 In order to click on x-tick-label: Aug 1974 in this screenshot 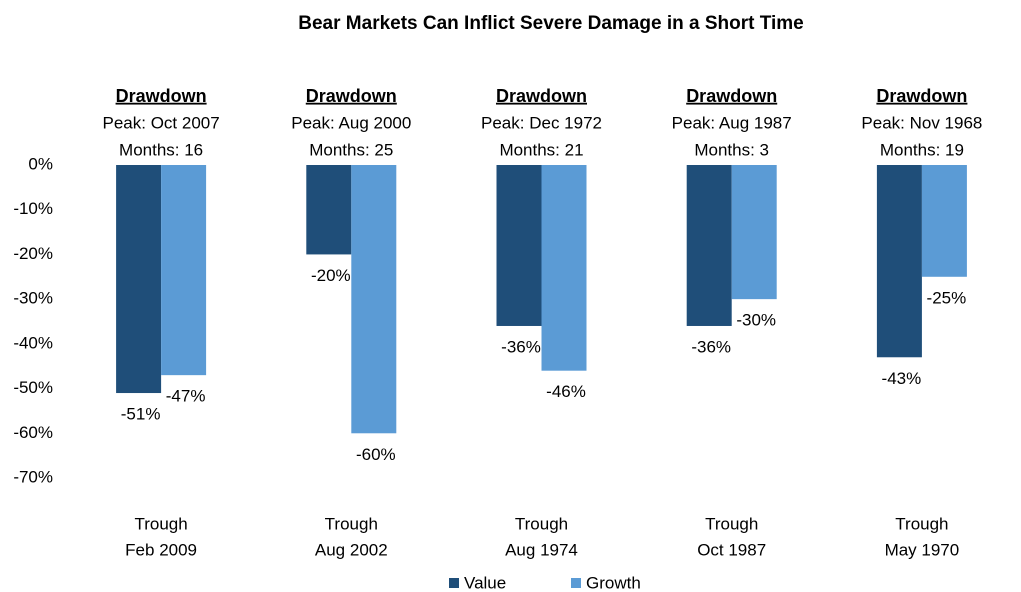, I will do `click(541, 549)`.